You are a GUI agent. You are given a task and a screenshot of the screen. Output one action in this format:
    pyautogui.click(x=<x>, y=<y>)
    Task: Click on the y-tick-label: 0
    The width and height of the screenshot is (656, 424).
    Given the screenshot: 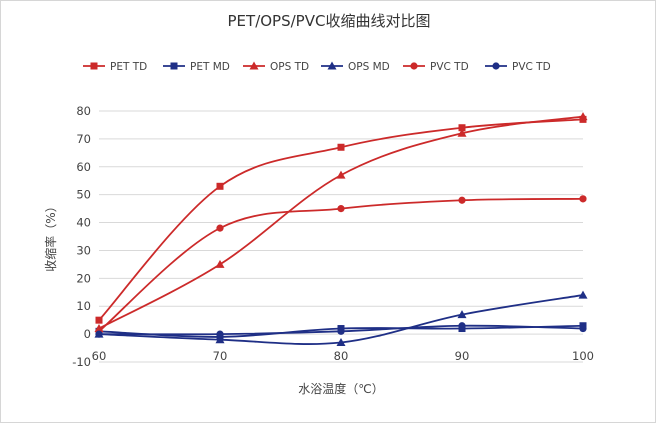 What is the action you would take?
    pyautogui.click(x=87, y=334)
    